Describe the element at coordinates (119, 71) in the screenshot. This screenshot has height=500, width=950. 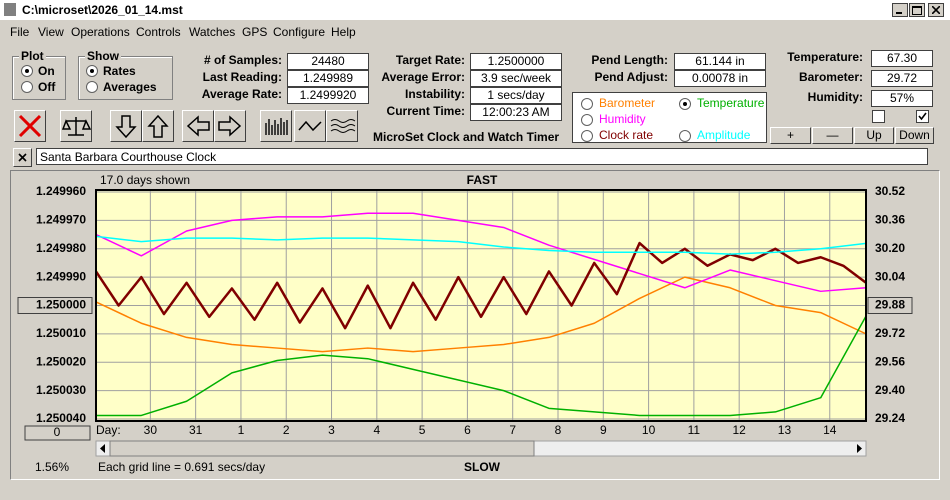
I see `radio-label: Rates` at that location.